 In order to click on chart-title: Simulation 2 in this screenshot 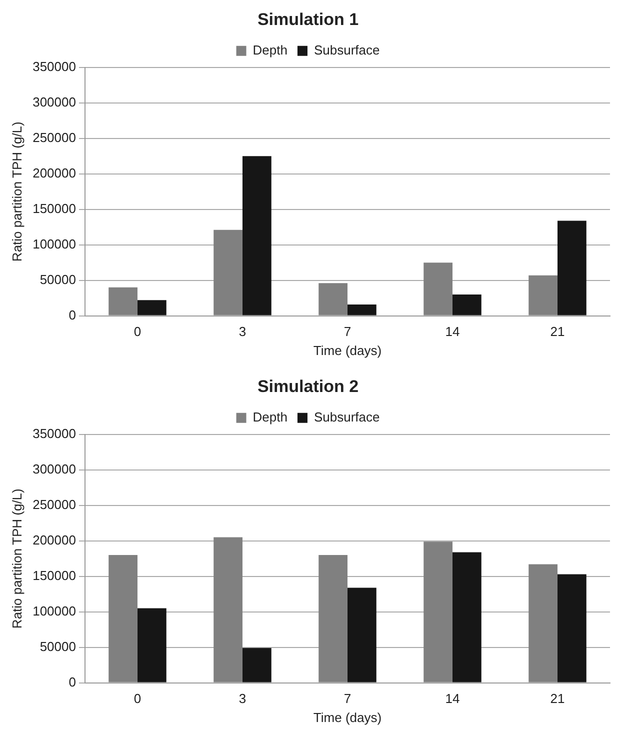, I will do `click(308, 386)`.